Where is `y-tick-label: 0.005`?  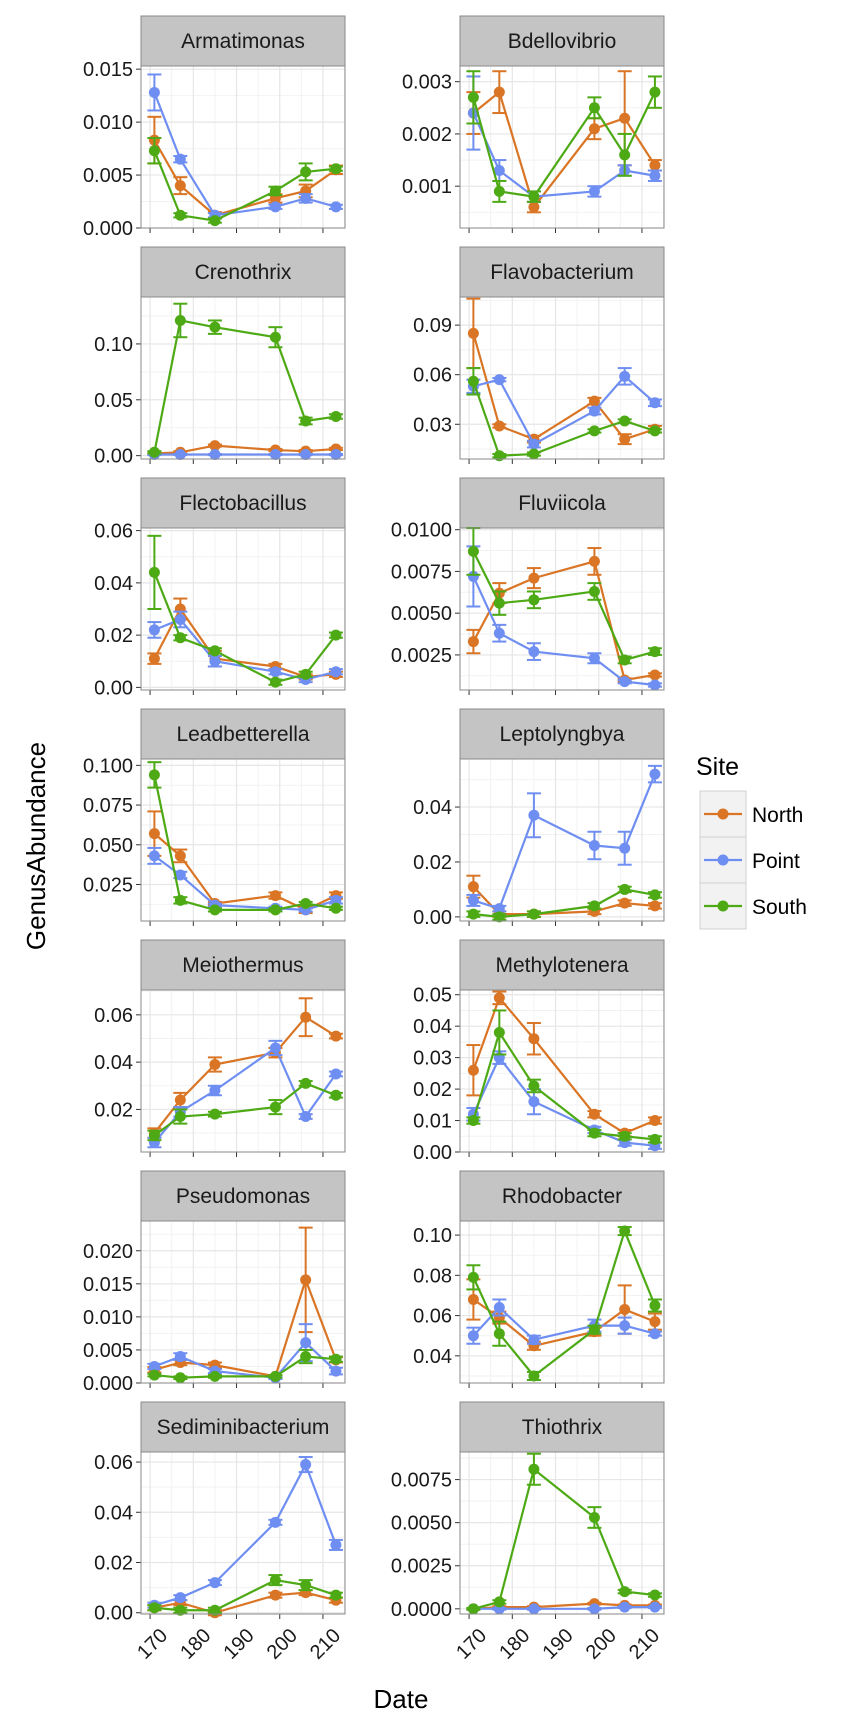 y-tick-label: 0.005 is located at coordinates (108, 176).